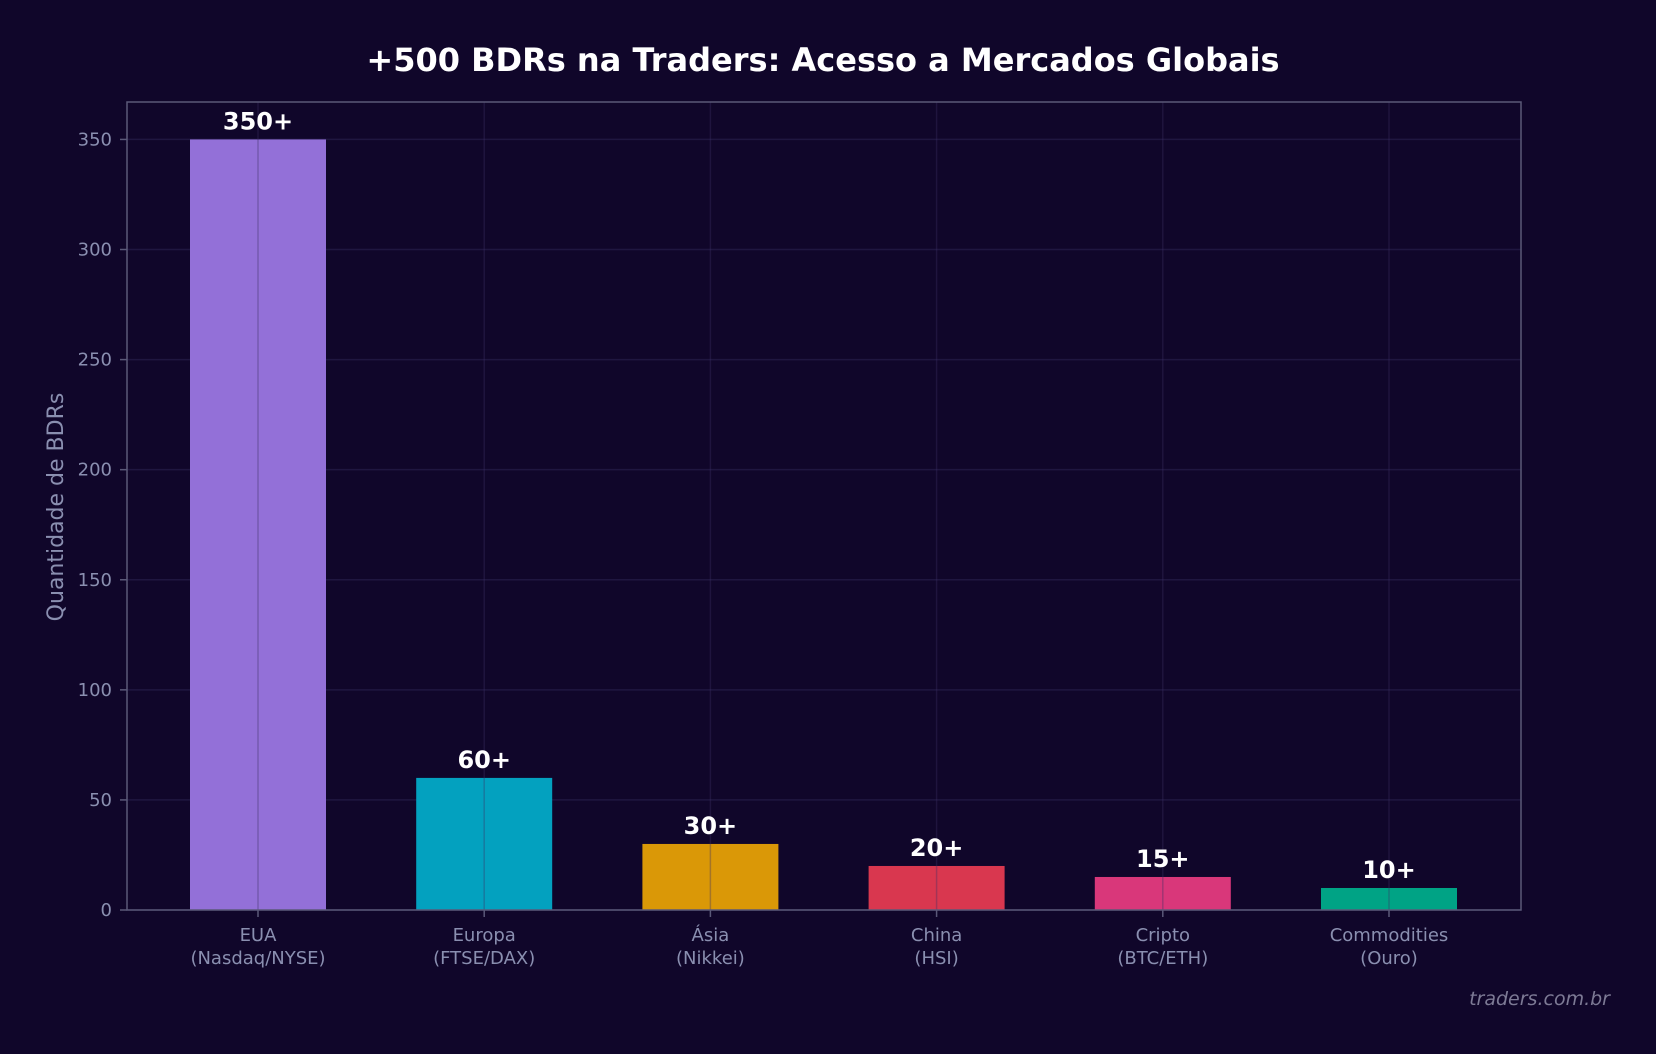 Image resolution: width=1656 pixels, height=1054 pixels. What do you see at coordinates (484, 760) in the screenshot?
I see `data-label: 60+` at bounding box center [484, 760].